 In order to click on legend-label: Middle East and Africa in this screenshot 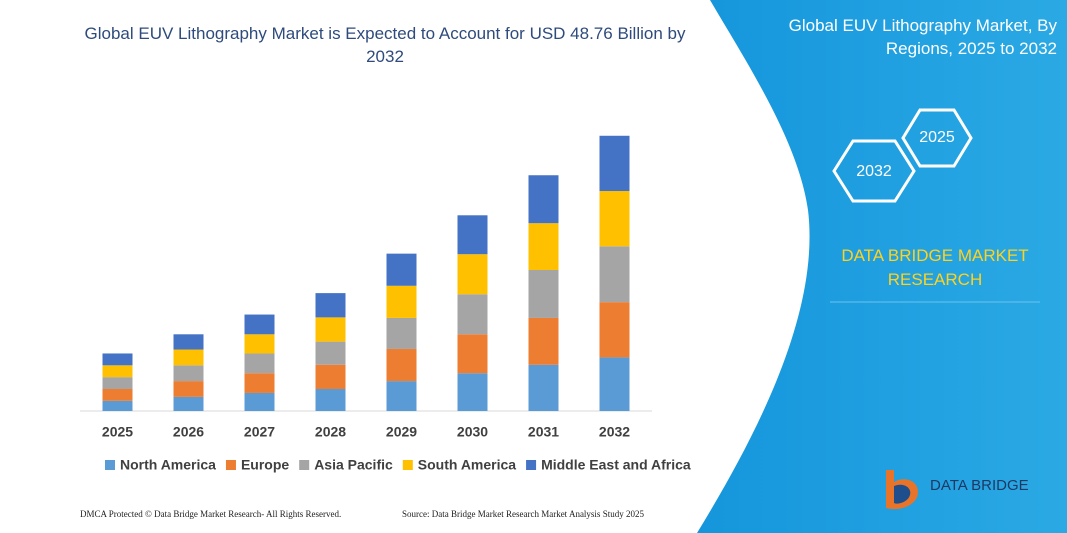, I will do `click(616, 465)`.